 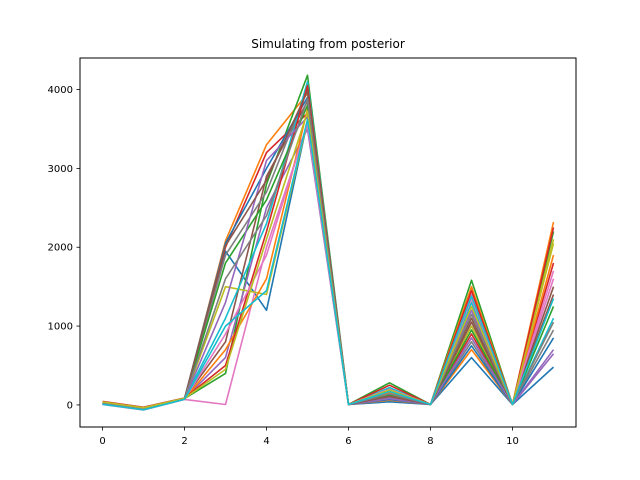 What do you see at coordinates (70, 405) in the screenshot?
I see `y-tick-label-0: 0` at bounding box center [70, 405].